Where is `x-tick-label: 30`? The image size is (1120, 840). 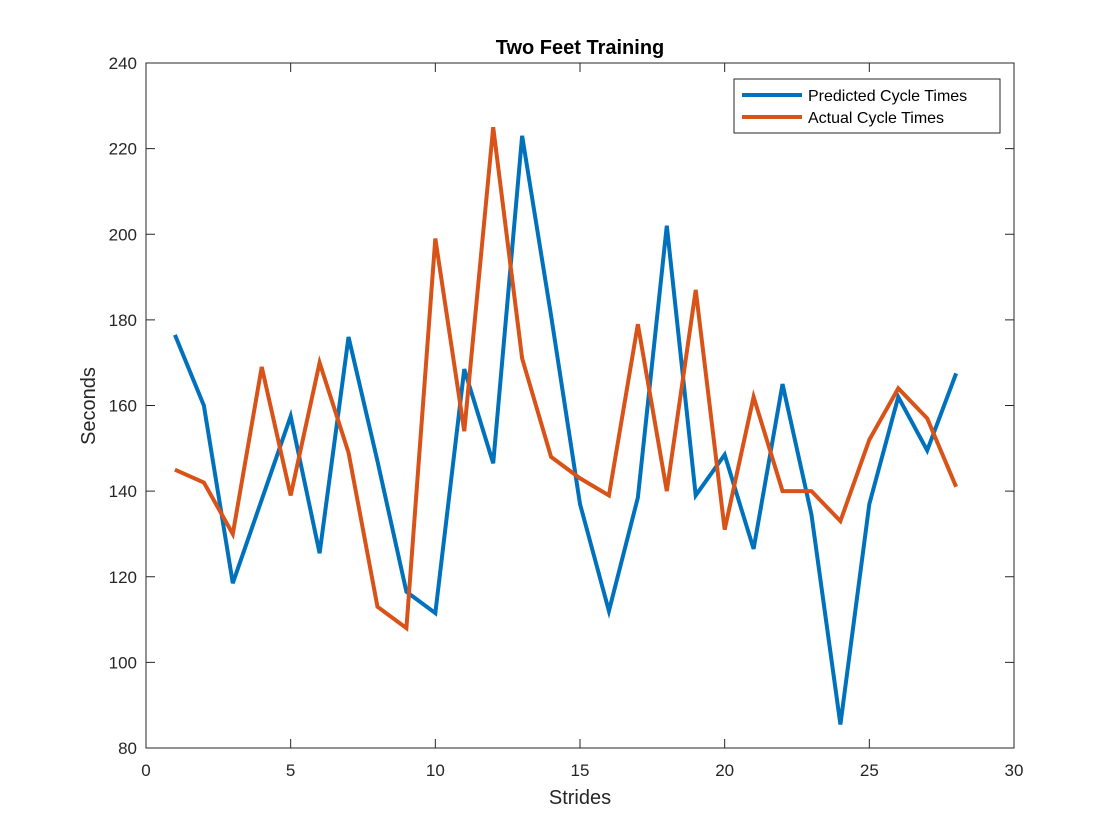
x-tick-label: 30 is located at coordinates (1014, 770).